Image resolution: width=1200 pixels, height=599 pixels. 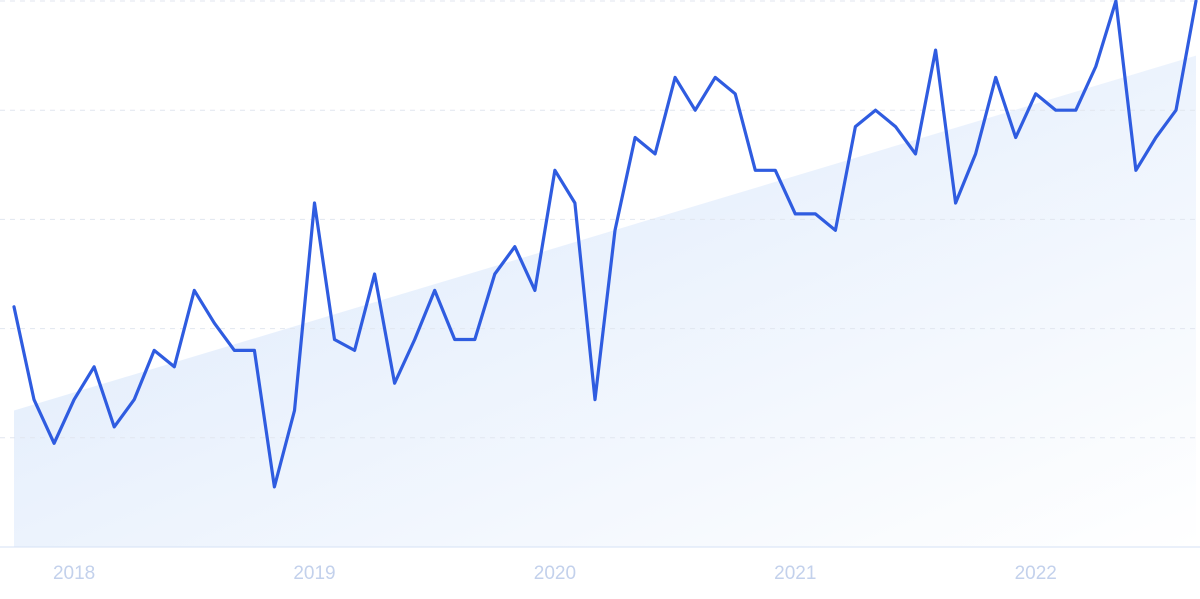 What do you see at coordinates (1036, 573) in the screenshot?
I see `x-tick-label: 2022` at bounding box center [1036, 573].